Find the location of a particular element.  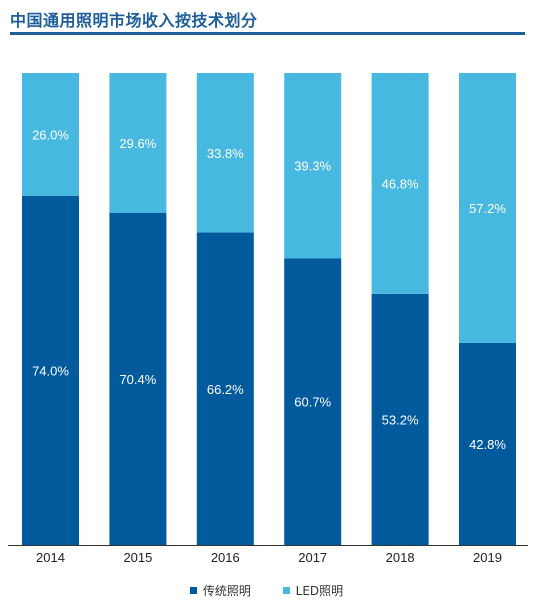

bar-led-2017 is located at coordinates (313, 166).